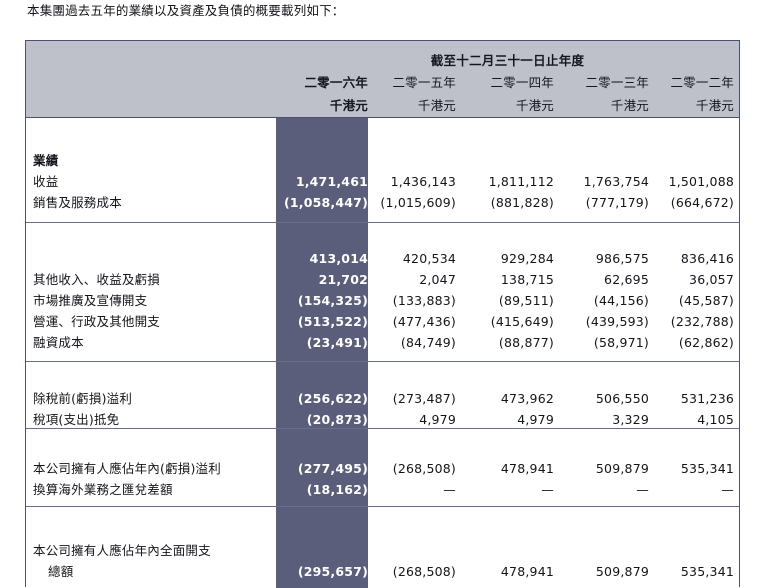 This screenshot has height=588, width=766. What do you see at coordinates (332, 398) in the screenshot?
I see `cell-profit-before-tax-2016: (256,622)` at bounding box center [332, 398].